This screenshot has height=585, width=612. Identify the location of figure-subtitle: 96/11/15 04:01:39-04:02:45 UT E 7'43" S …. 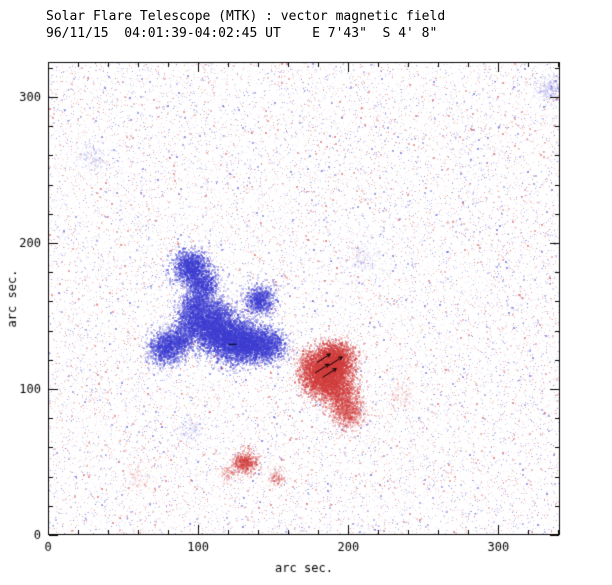
(242, 33).